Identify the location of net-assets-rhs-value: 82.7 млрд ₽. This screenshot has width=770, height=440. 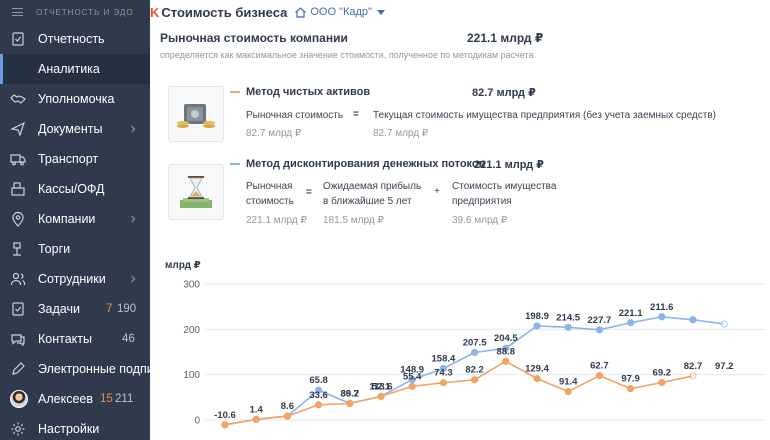
(401, 133).